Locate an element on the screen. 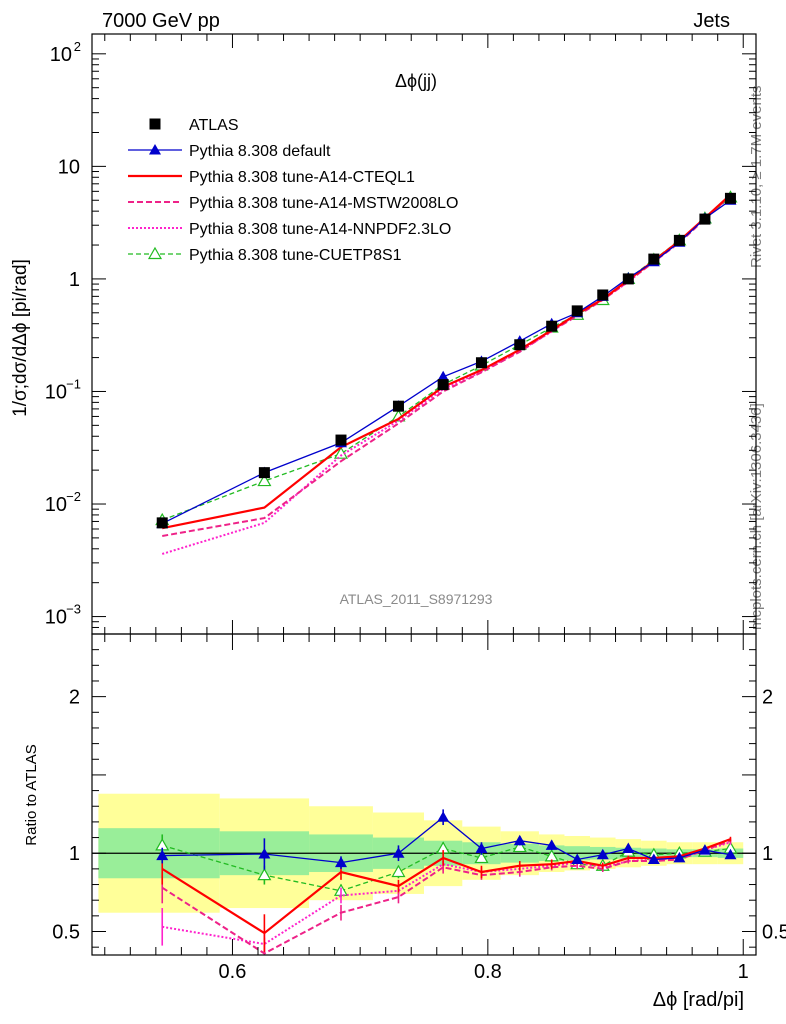 Image resolution: width=786 pixels, height=1024 pixels. ratio-y-tick-label-right: 1 is located at coordinates (767, 854).